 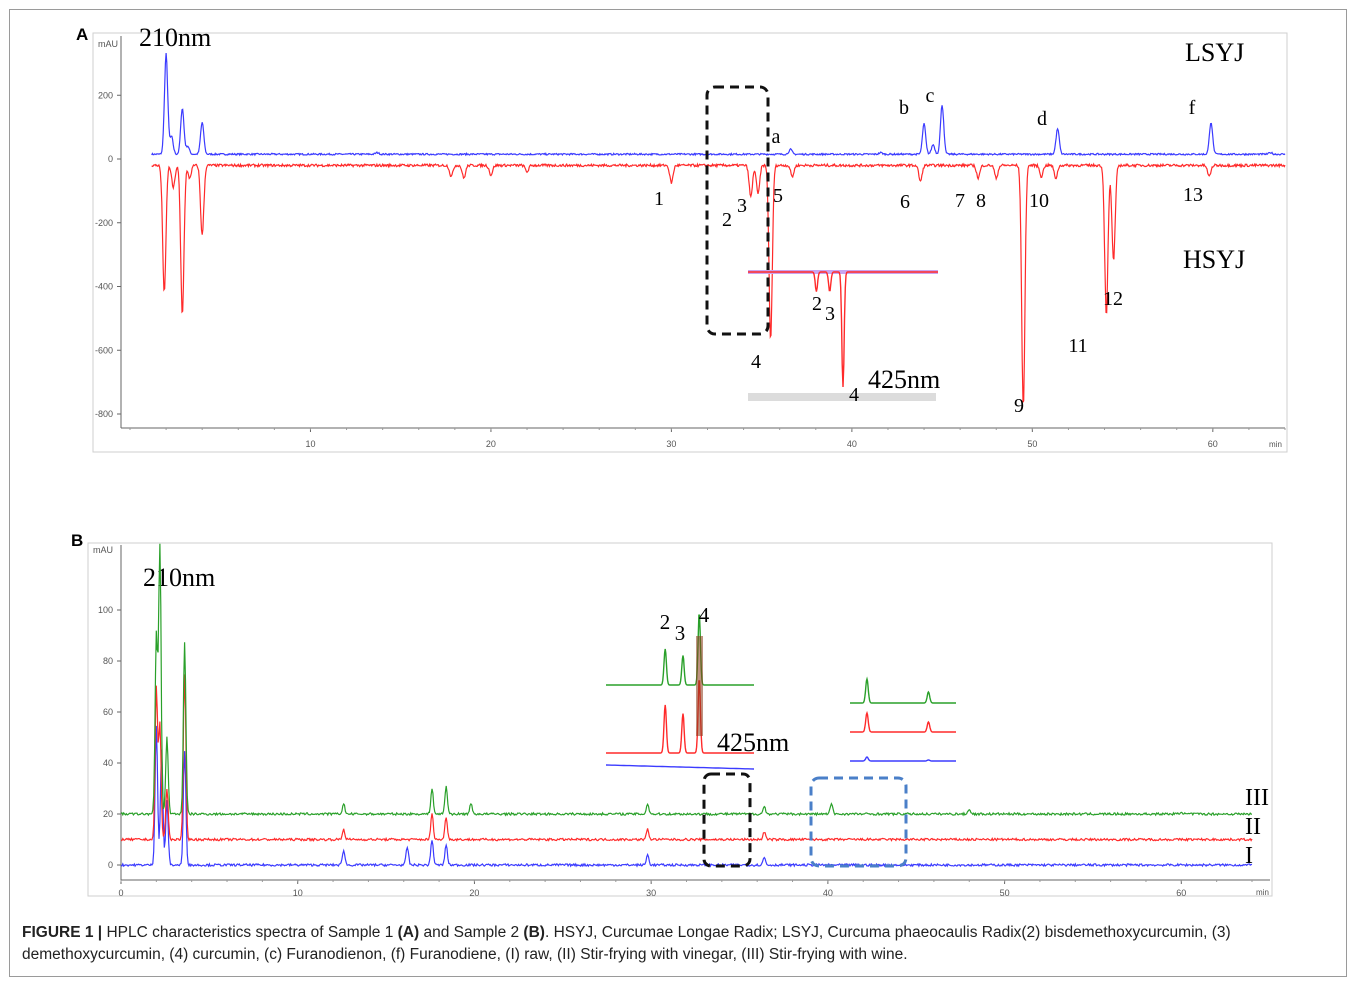 I want to click on panel-b-y-tick-label: 0, so click(x=110, y=865).